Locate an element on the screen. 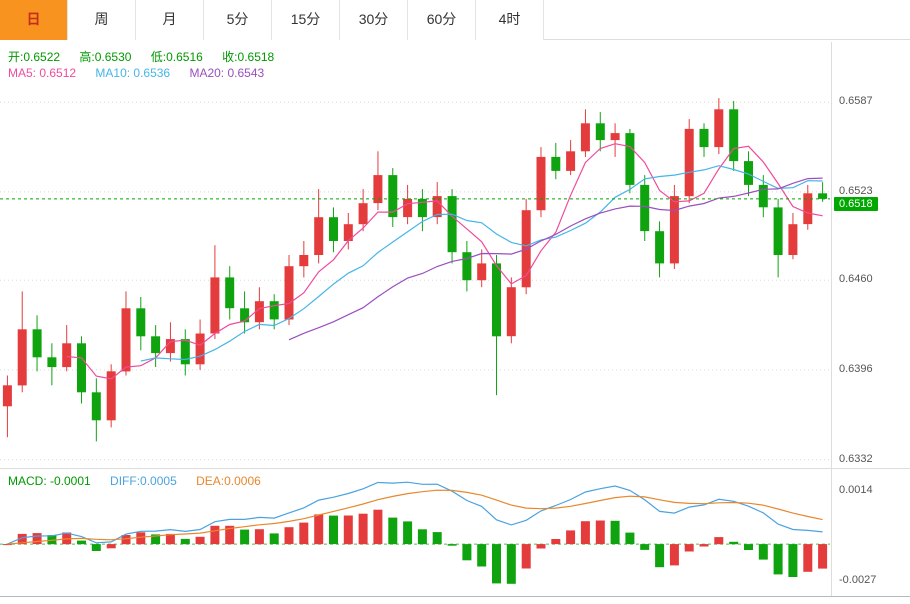 The image size is (910, 604). high-label: 高: is located at coordinates (87, 57).